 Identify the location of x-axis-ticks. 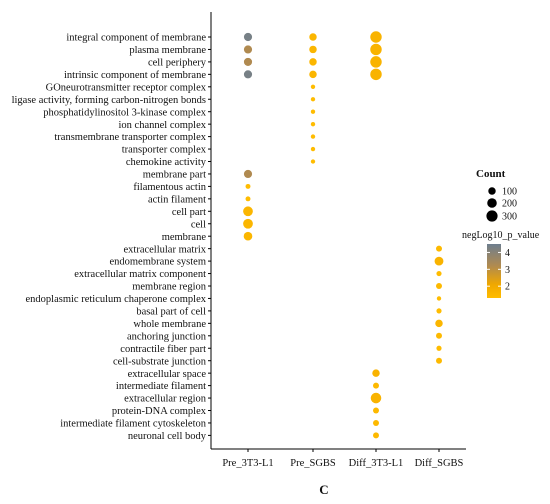
(343, 450).